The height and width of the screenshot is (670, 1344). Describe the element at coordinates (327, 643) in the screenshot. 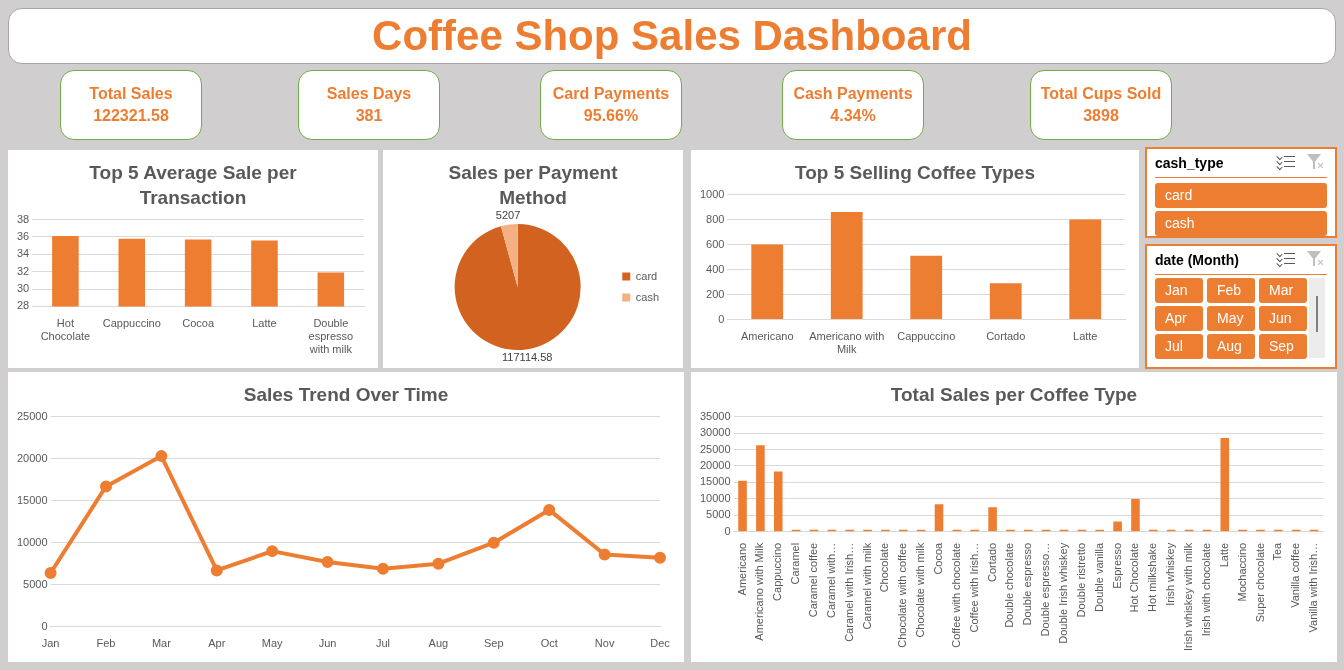

I see `x-tick-label: Jun` at that location.